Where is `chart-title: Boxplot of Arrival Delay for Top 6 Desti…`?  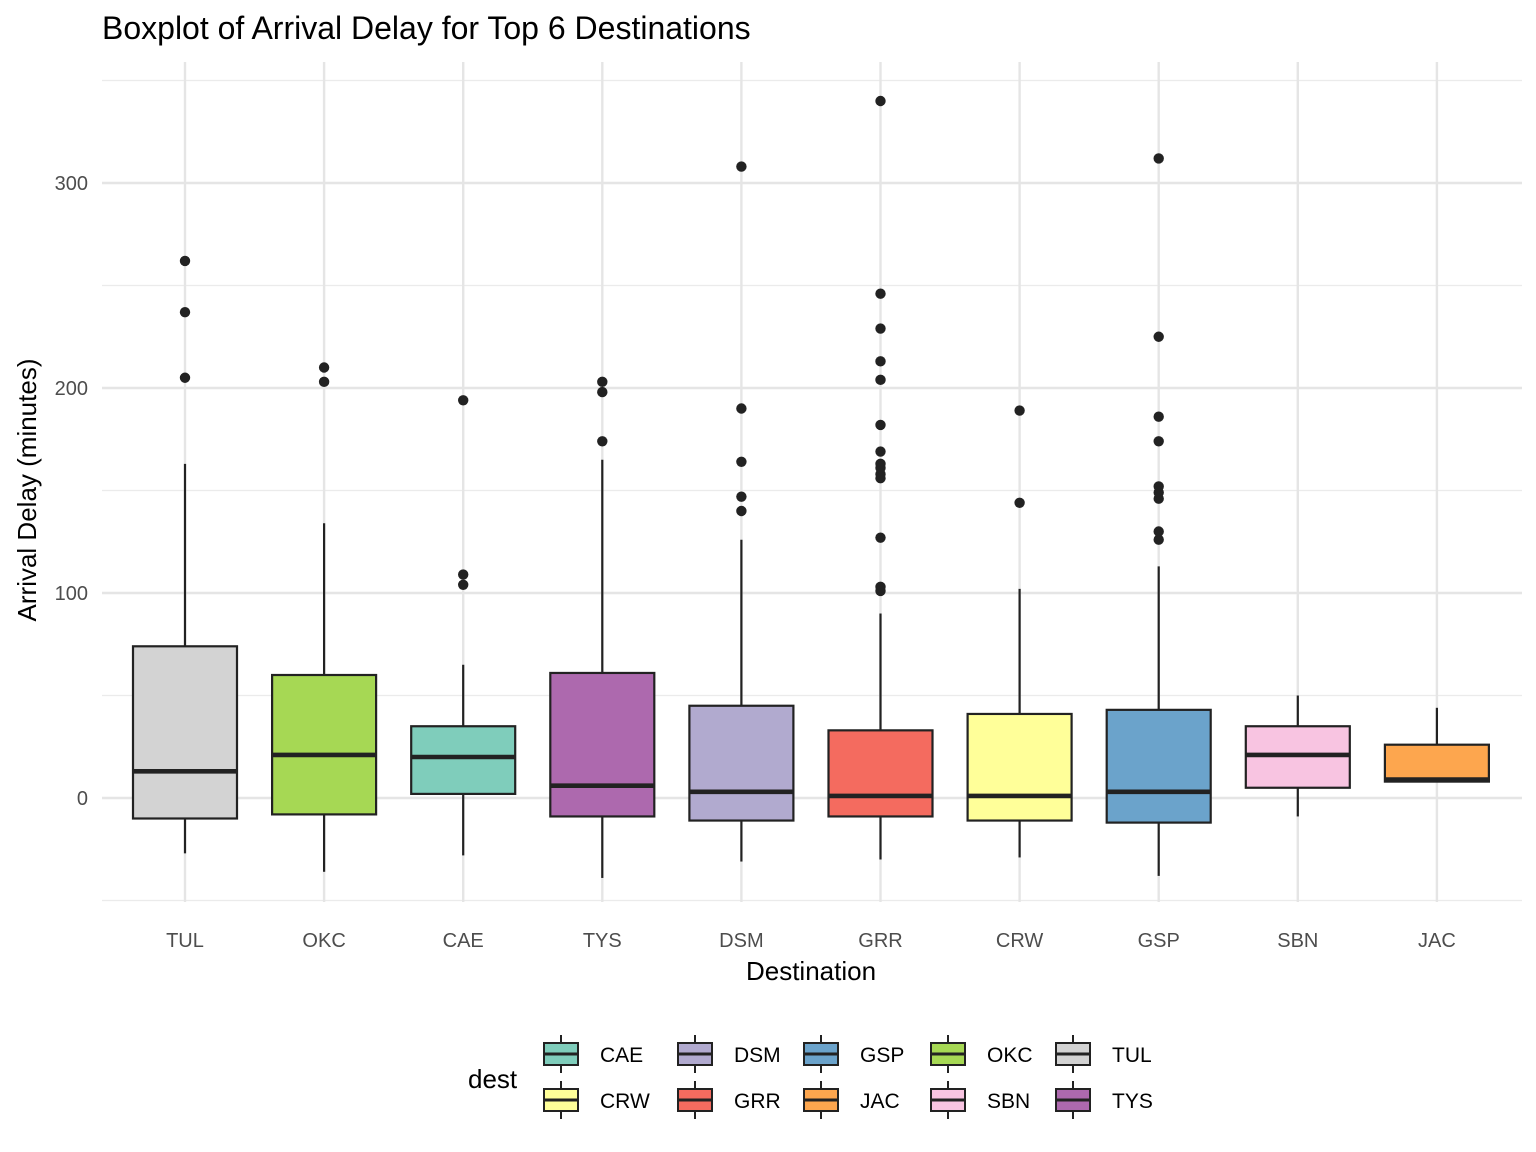 chart-title: Boxplot of Arrival Delay for Top 6 Desti… is located at coordinates (426, 28).